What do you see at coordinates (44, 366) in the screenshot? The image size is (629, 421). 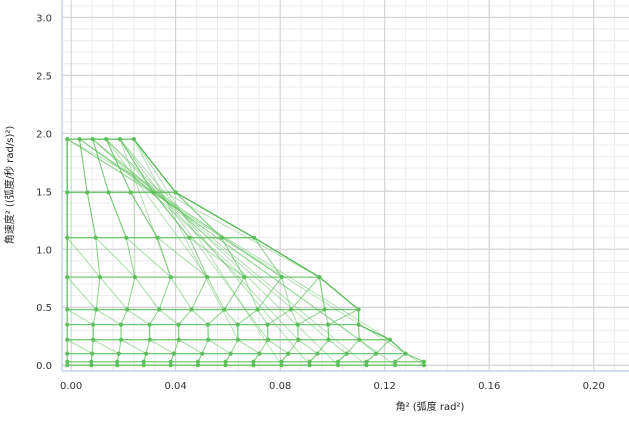 I see `y-tick-label: 0.0` at bounding box center [44, 366].